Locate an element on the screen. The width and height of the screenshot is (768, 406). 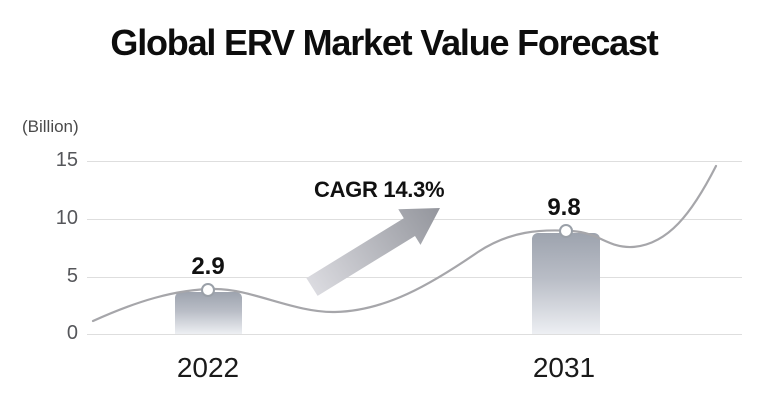
data-point-marker-2031 is located at coordinates (566, 231).